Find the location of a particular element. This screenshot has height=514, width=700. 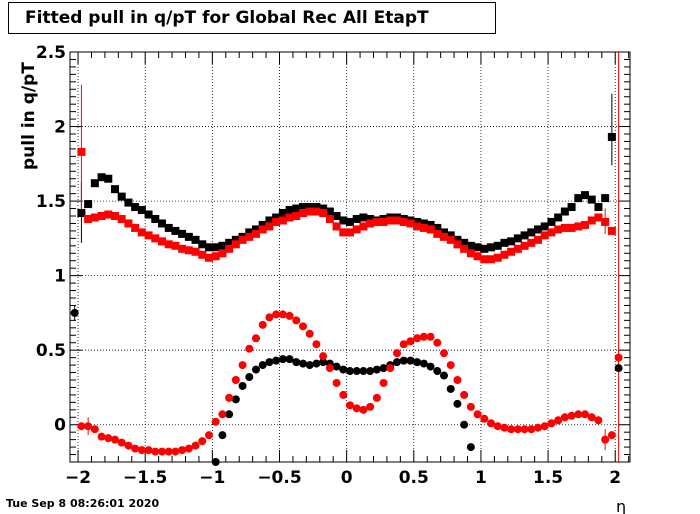

x-tick-label: −1.5 is located at coordinates (145, 478).